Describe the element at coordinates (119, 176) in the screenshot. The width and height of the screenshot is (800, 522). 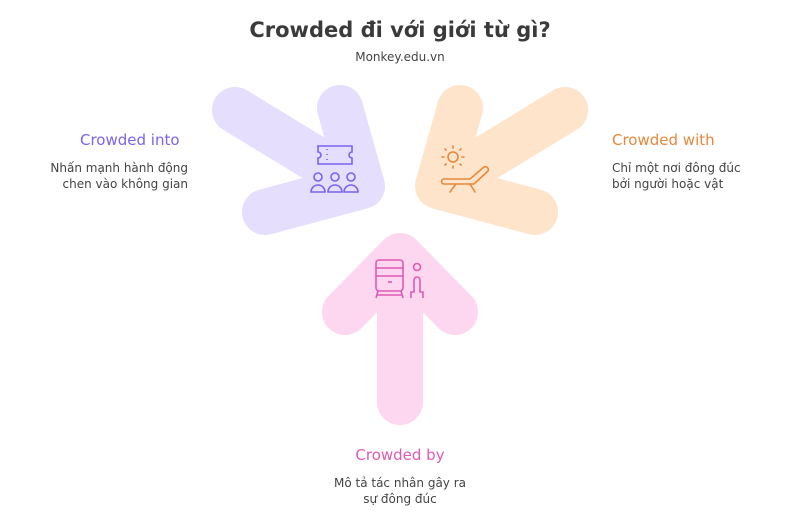
I see `description-crowded-into: Nhấn mạnh hành động chen vào không gian` at that location.